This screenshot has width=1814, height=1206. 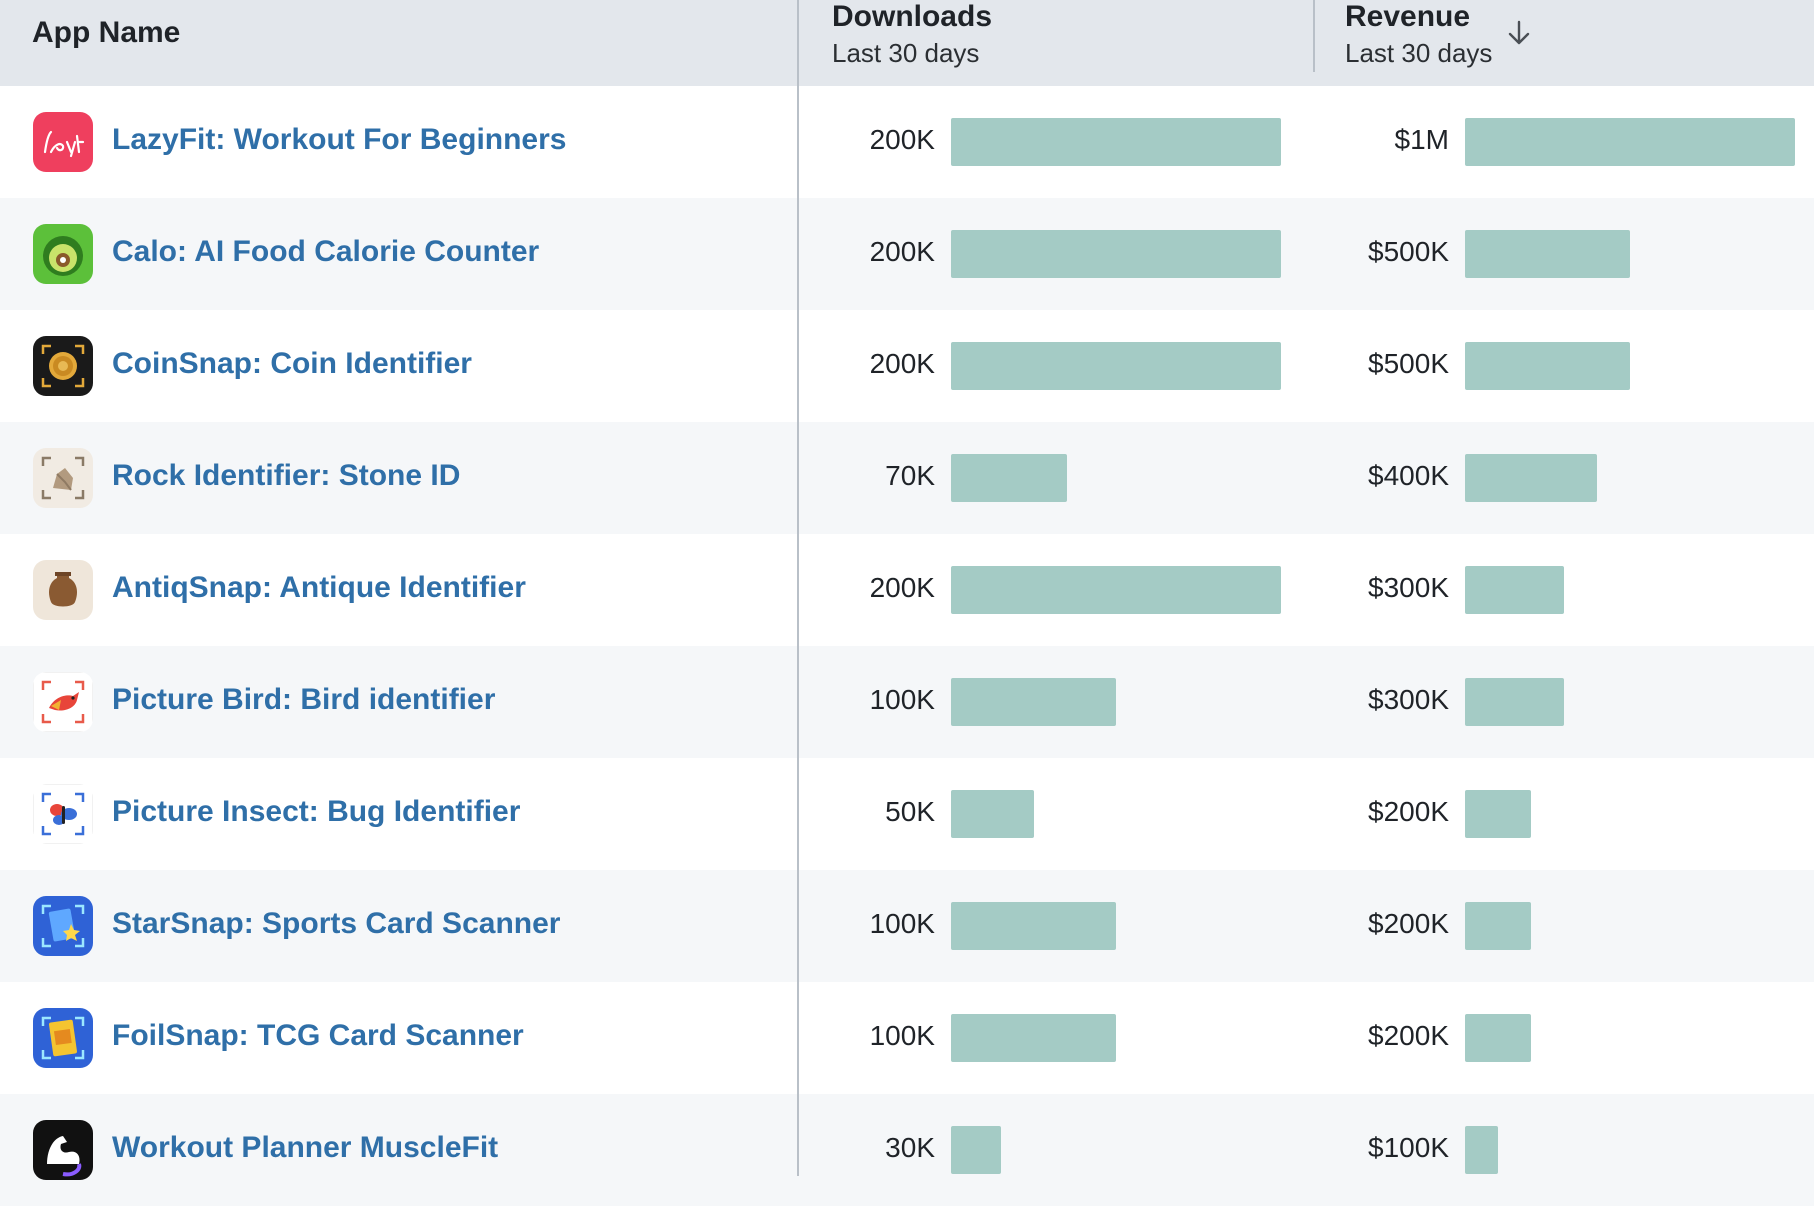 What do you see at coordinates (63, 702) in the screenshot?
I see `picture-bird-icon` at bounding box center [63, 702].